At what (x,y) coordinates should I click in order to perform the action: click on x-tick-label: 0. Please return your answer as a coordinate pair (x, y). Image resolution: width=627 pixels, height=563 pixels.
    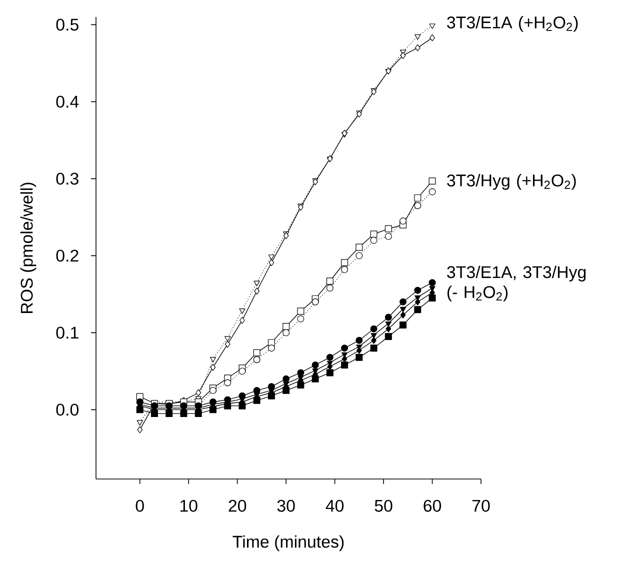
    Looking at the image, I should click on (140, 506).